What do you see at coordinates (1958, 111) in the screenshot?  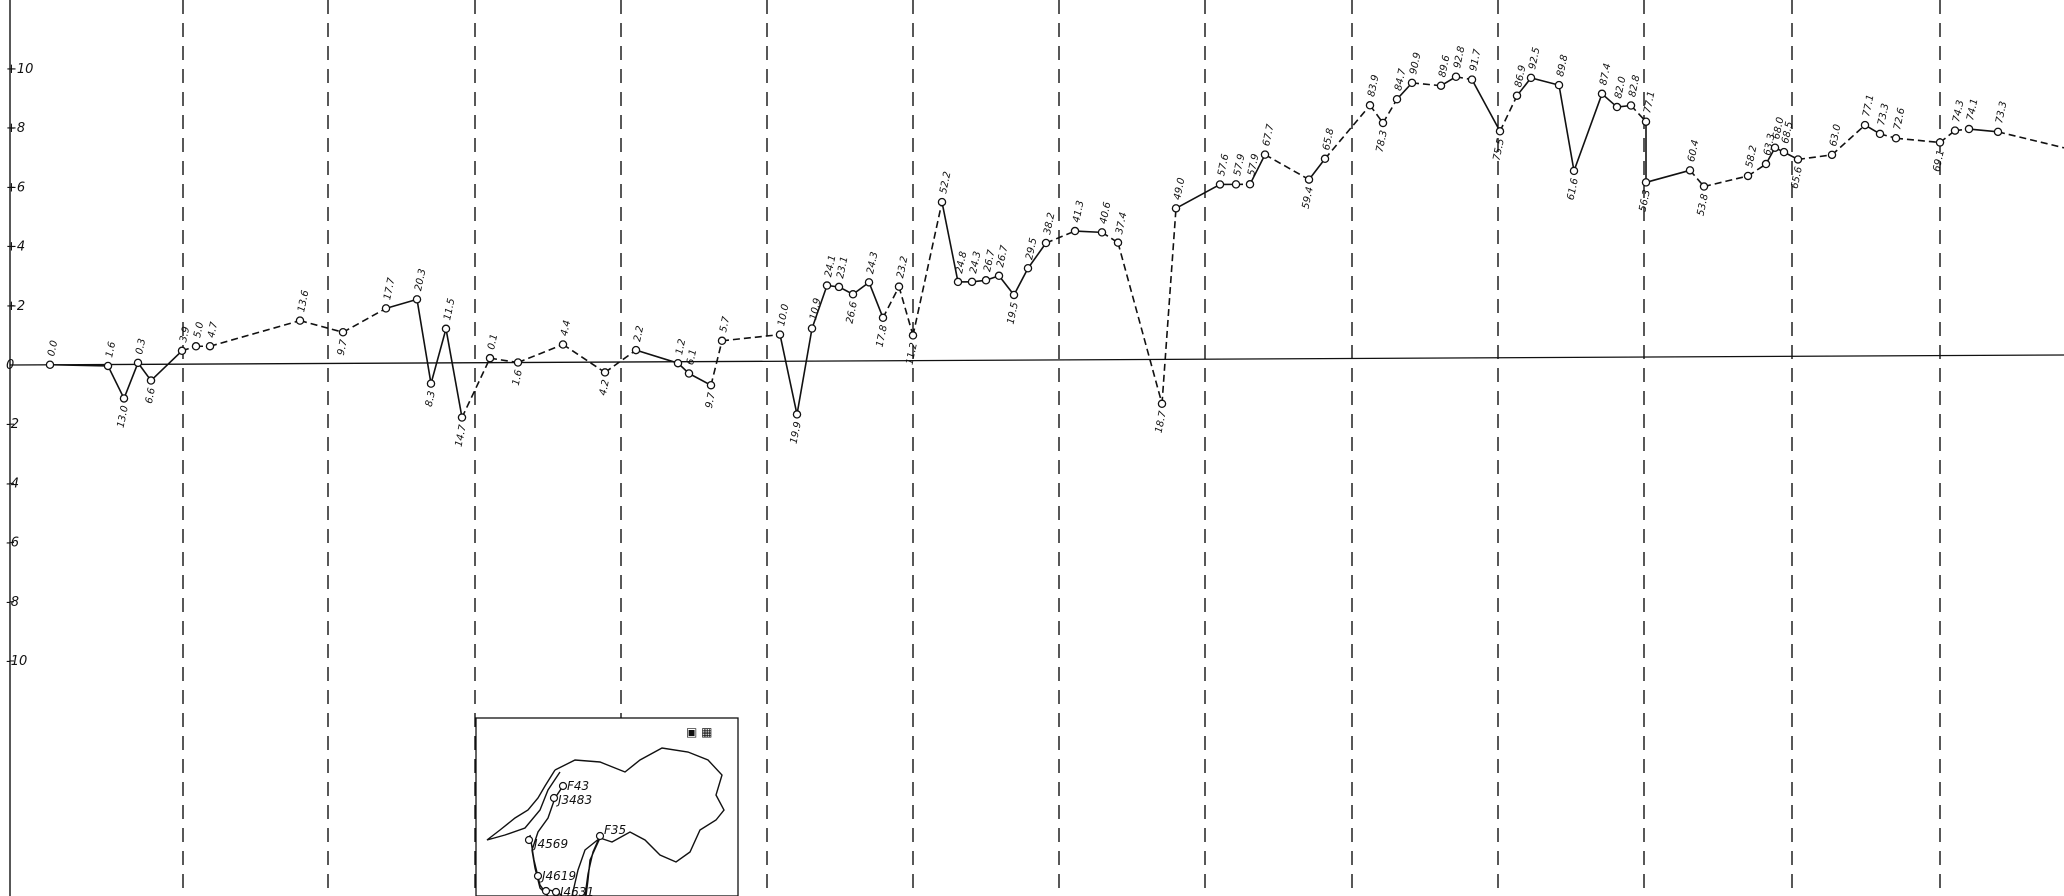 I see `data-label: 74.3` at bounding box center [1958, 111].